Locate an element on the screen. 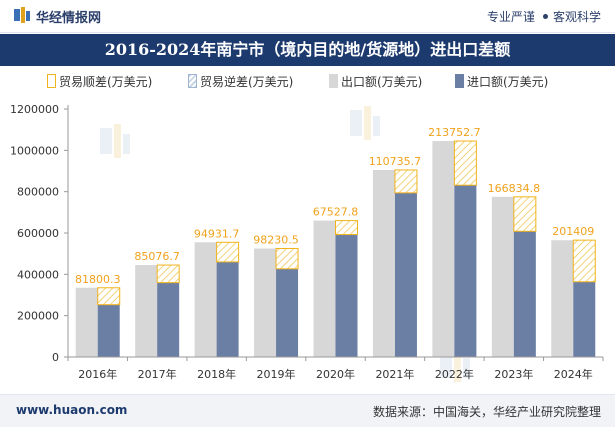 This screenshot has height=427, width=615. x-tick-label: 2019年 is located at coordinates (276, 374).